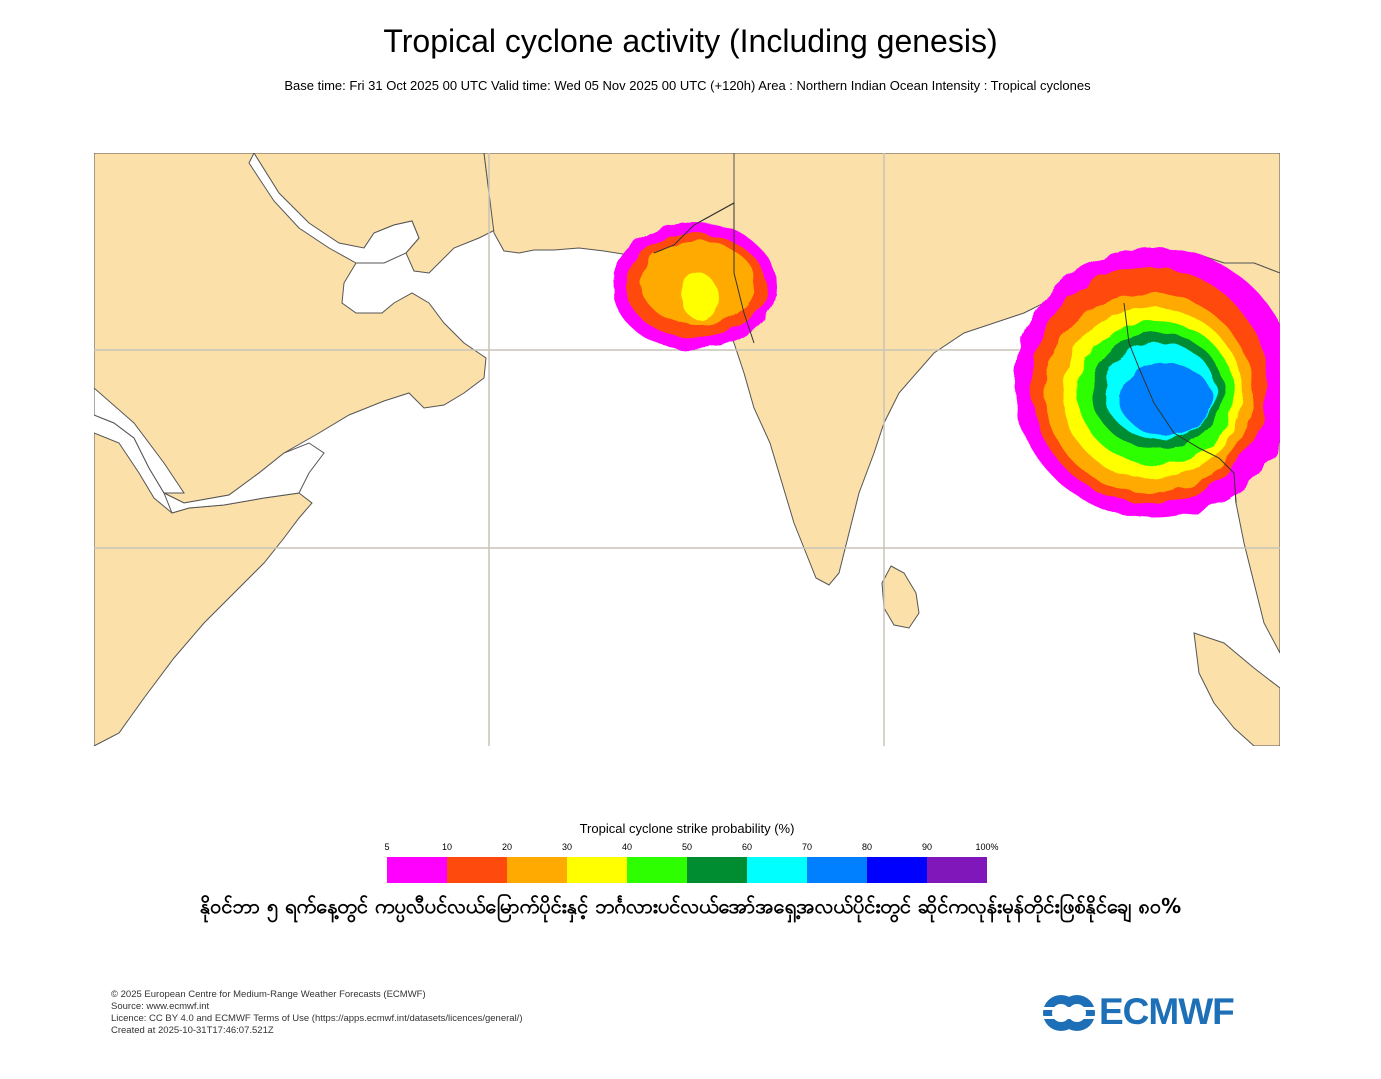  What do you see at coordinates (866, 847) in the screenshot?
I see `legend-tick-label: 80` at bounding box center [866, 847].